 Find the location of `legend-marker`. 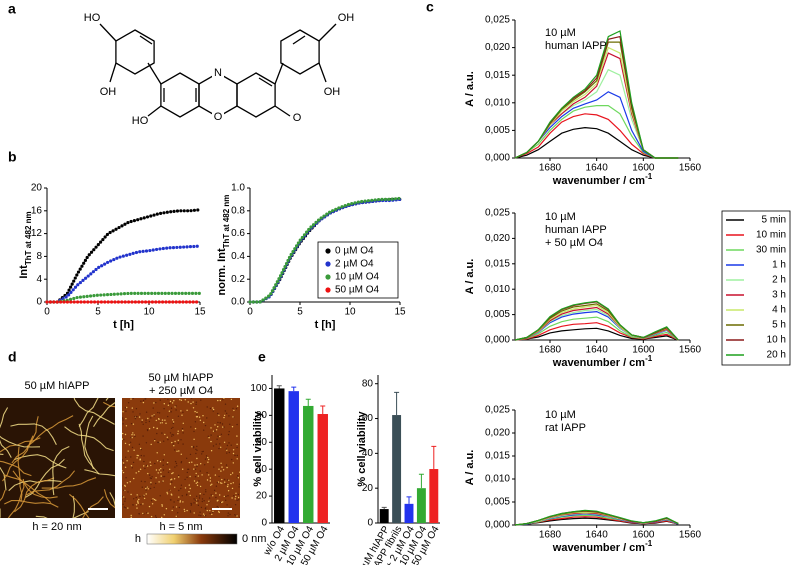

legend-marker is located at coordinates (328, 251).